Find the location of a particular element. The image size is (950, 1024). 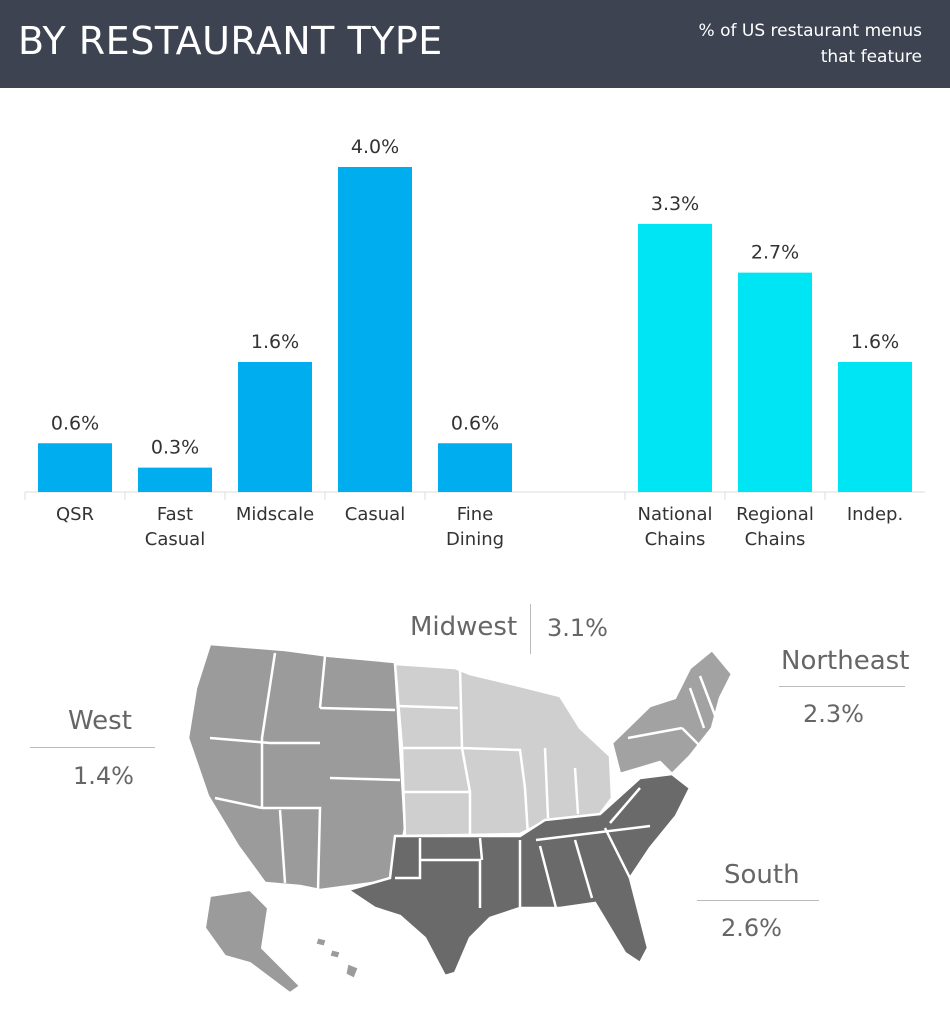

chart-subtitle: % of US restaurant menus that feature is located at coordinates (762, 44).